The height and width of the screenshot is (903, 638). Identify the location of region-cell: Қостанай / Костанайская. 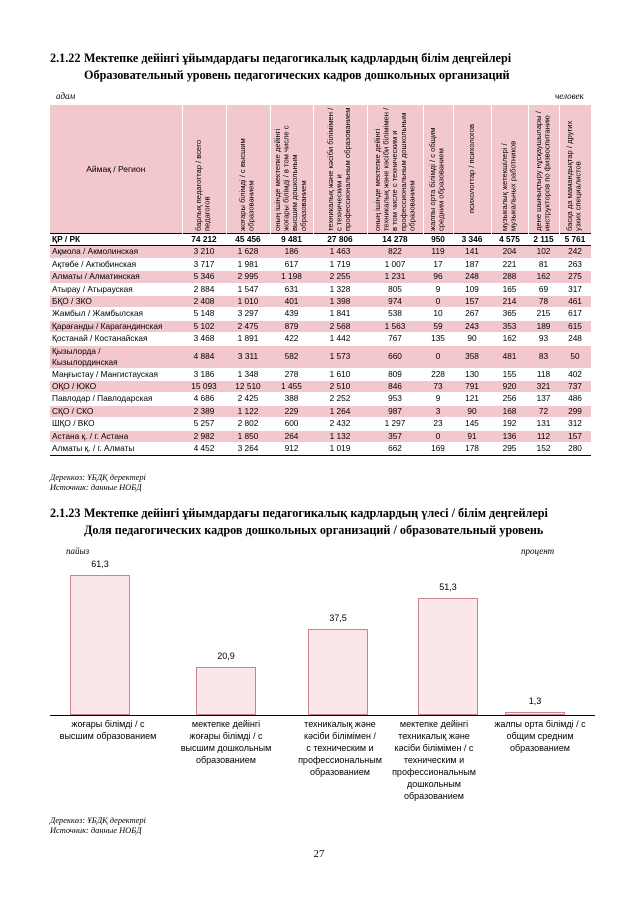
(116, 339).